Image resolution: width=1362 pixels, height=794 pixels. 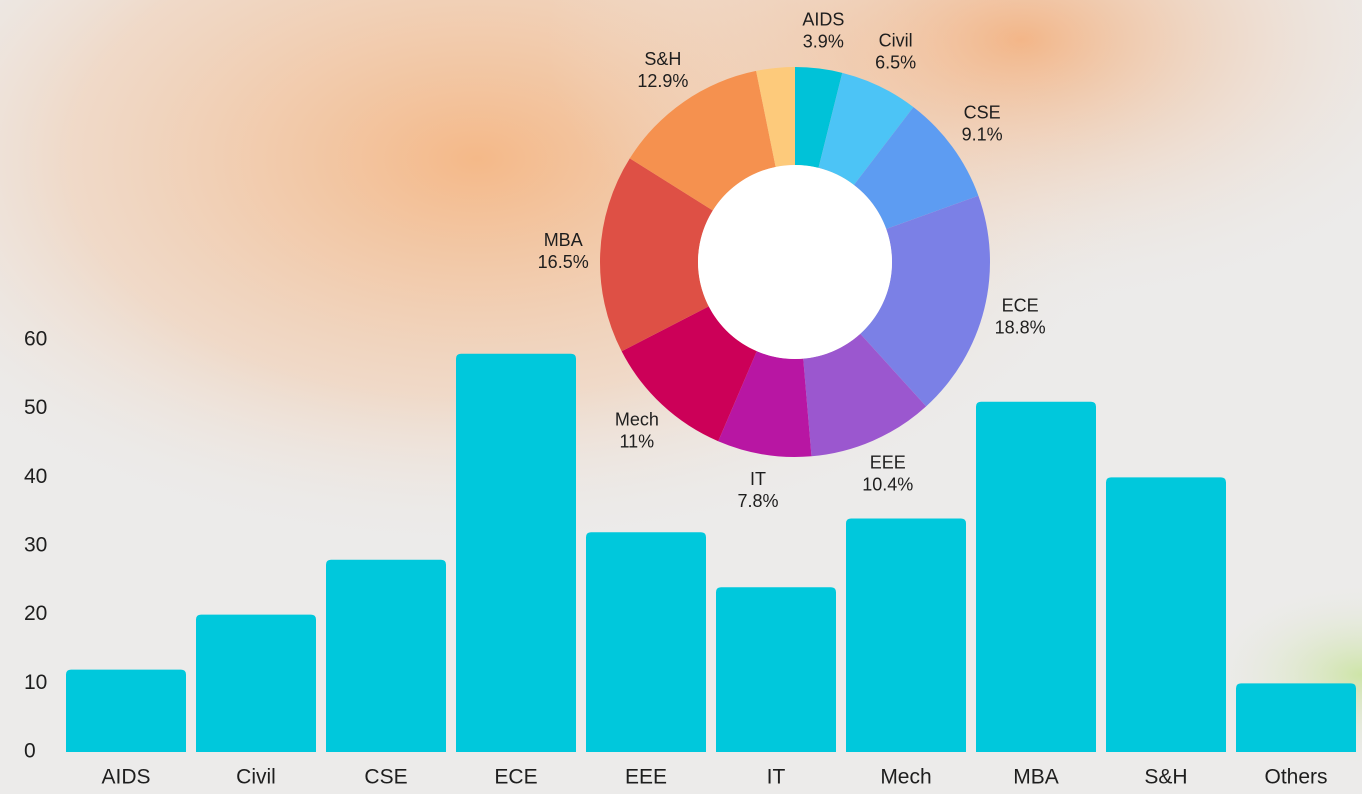 What do you see at coordinates (35, 545) in the screenshot?
I see `y-tick-label: 30` at bounding box center [35, 545].